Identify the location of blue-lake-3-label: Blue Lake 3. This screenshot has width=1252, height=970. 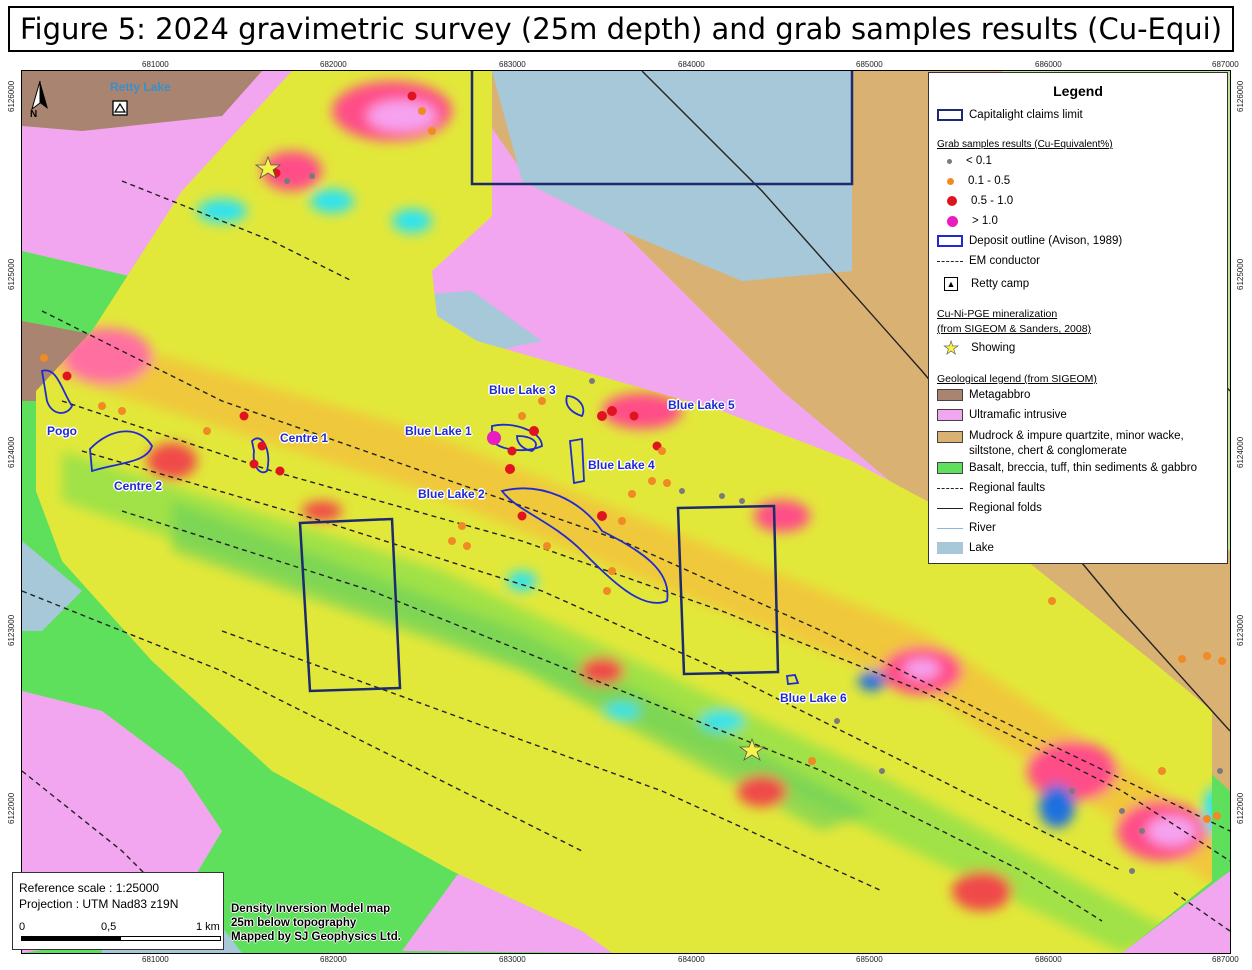
(522, 390).